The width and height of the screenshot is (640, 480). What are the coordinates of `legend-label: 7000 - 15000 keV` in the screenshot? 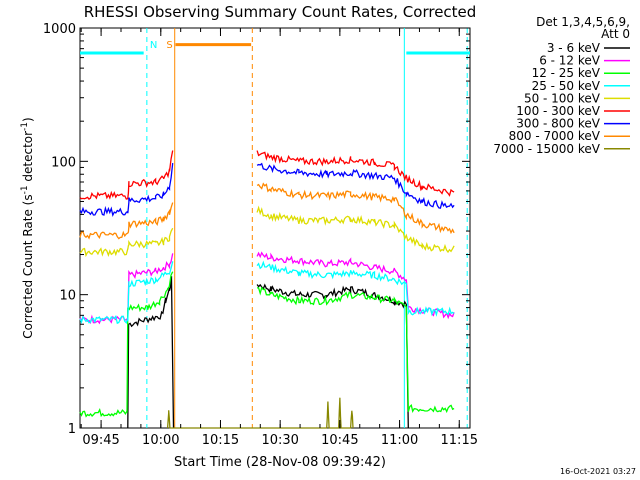 It's located at (546, 149).